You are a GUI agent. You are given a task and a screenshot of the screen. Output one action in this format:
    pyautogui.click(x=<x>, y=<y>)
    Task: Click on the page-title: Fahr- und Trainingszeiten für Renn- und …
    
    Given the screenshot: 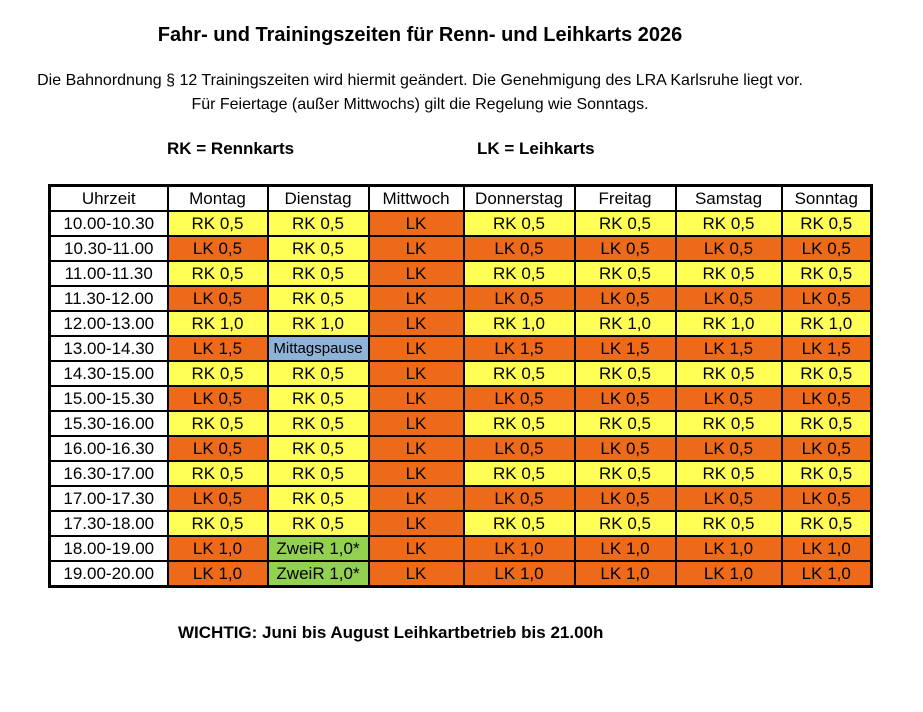 What is the action you would take?
    pyautogui.click(x=420, y=35)
    